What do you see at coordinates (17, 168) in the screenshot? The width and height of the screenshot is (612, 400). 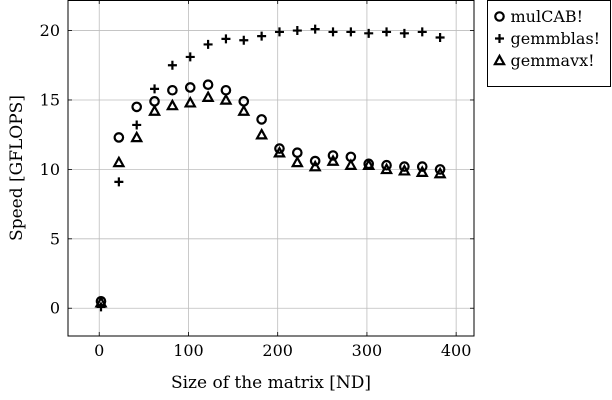 I see `y-axis-title: Speed [GFLOPS]` at bounding box center [17, 168].